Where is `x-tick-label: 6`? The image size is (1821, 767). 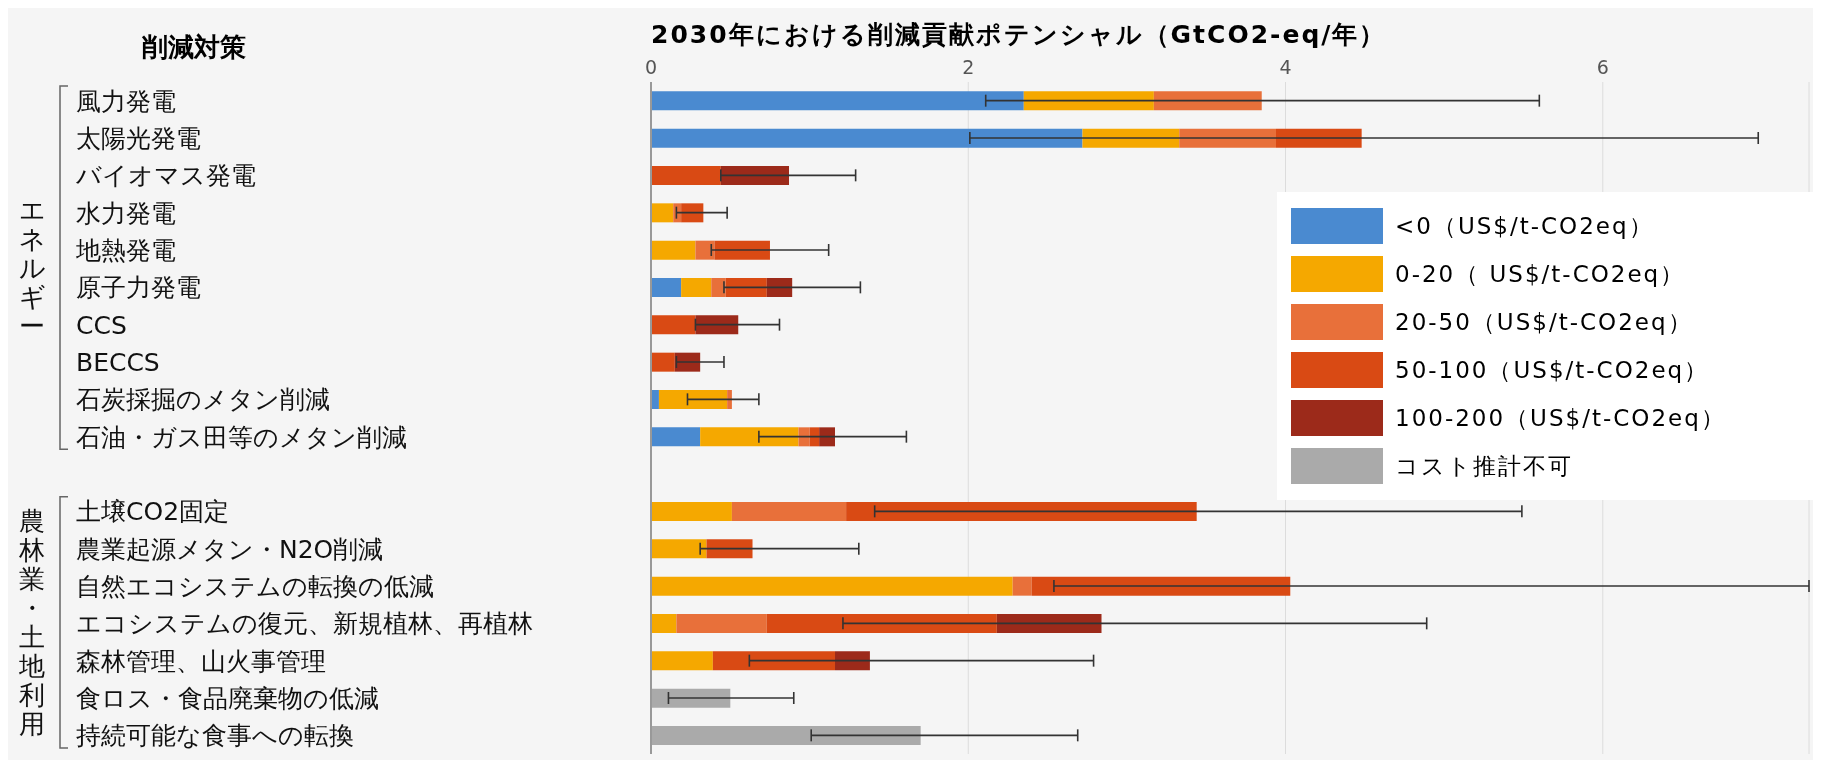 x-tick-label: 6 is located at coordinates (1602, 67).